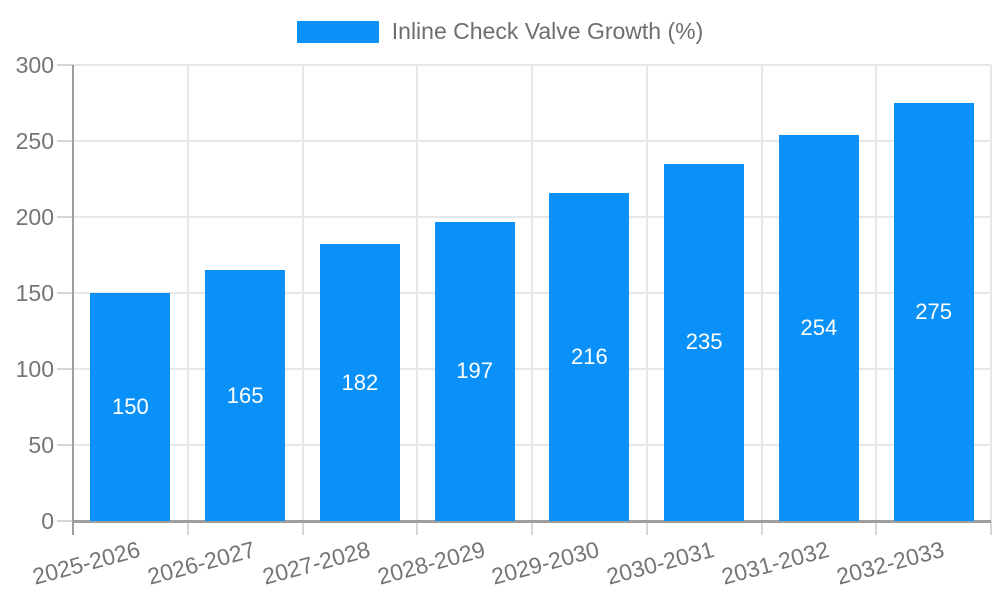 Image resolution: width=1000 pixels, height=600 pixels. Describe the element at coordinates (34, 293) in the screenshot. I see `y-tick-label: 150` at that location.